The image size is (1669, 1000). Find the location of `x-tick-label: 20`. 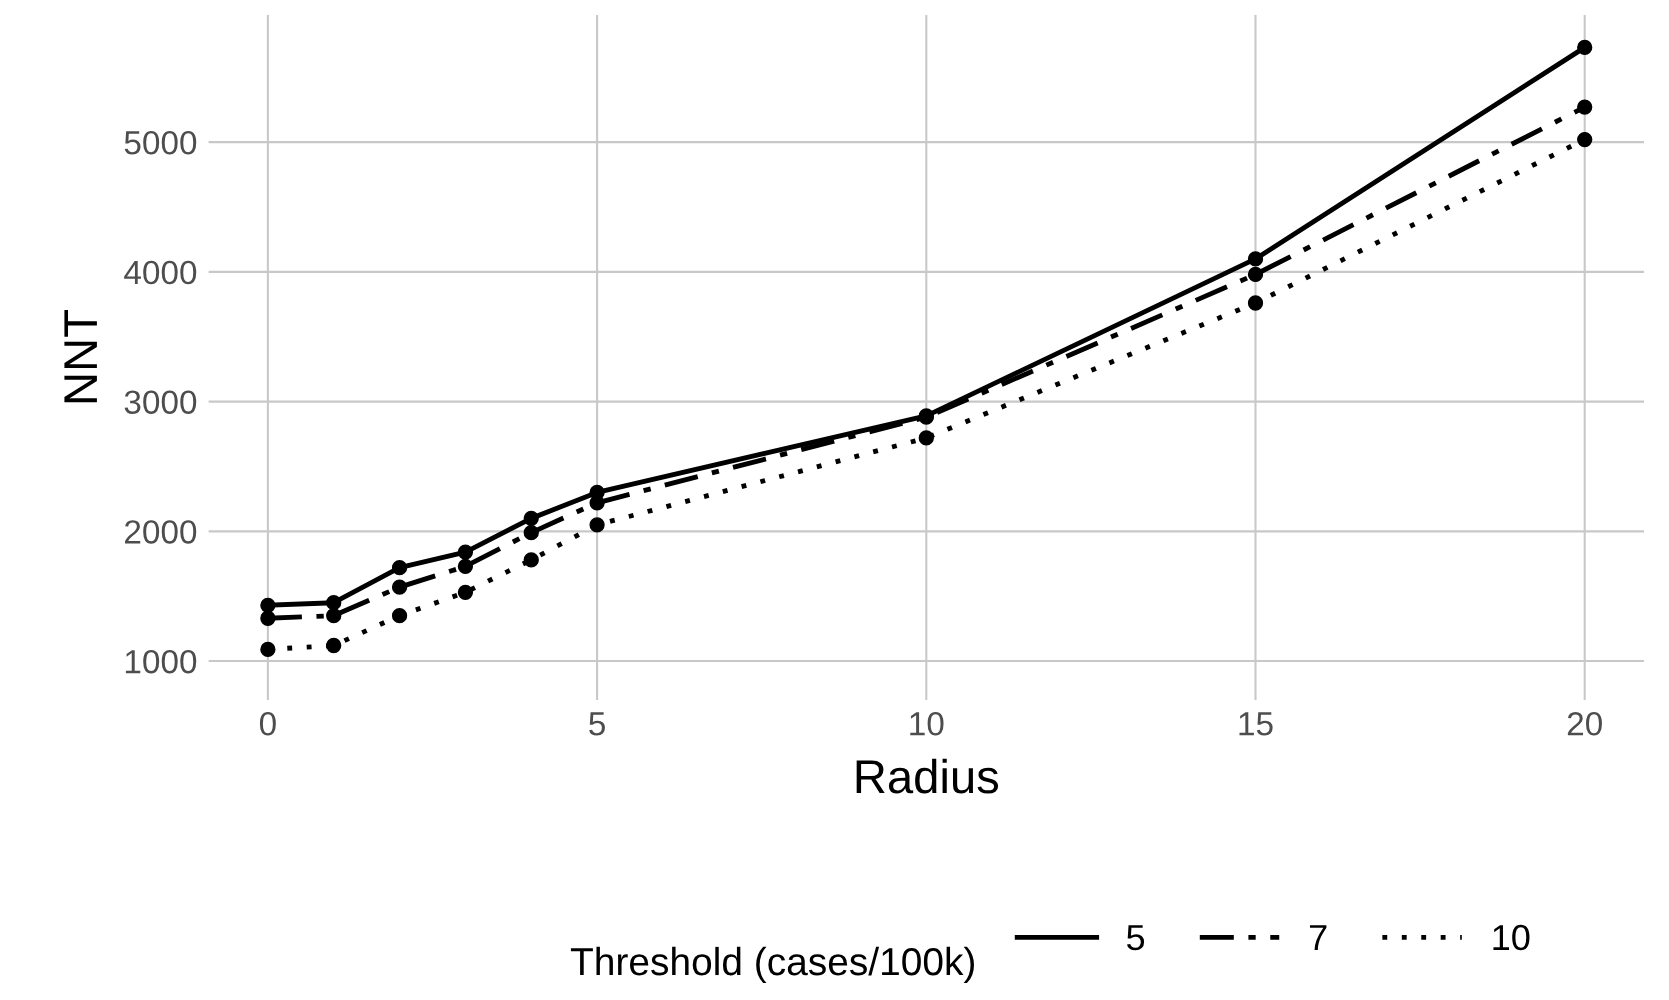

x-tick-label: 20 is located at coordinates (1584, 723).